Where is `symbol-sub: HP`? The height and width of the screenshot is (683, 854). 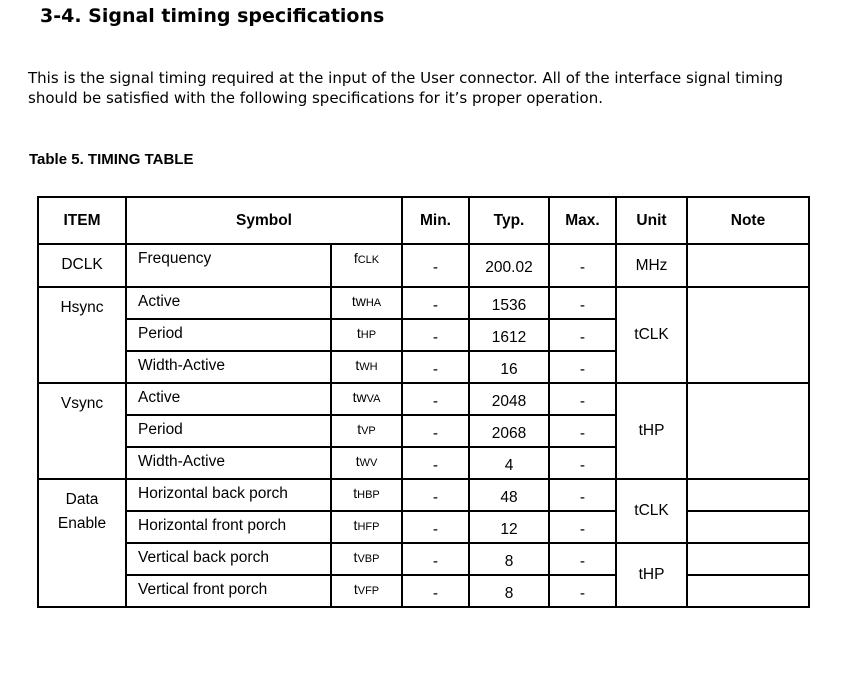
symbol-sub: HP is located at coordinates (368, 335).